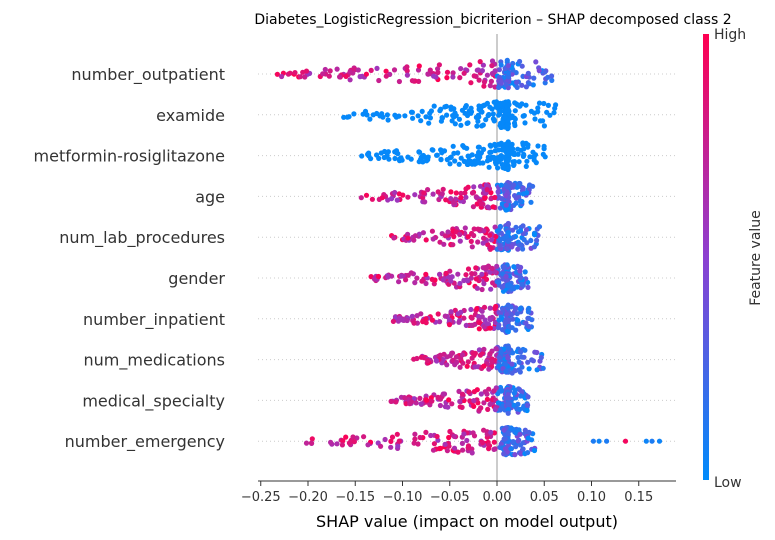 This screenshot has height=540, width=775. I want to click on x-tick-label: 0.10, so click(591, 497).